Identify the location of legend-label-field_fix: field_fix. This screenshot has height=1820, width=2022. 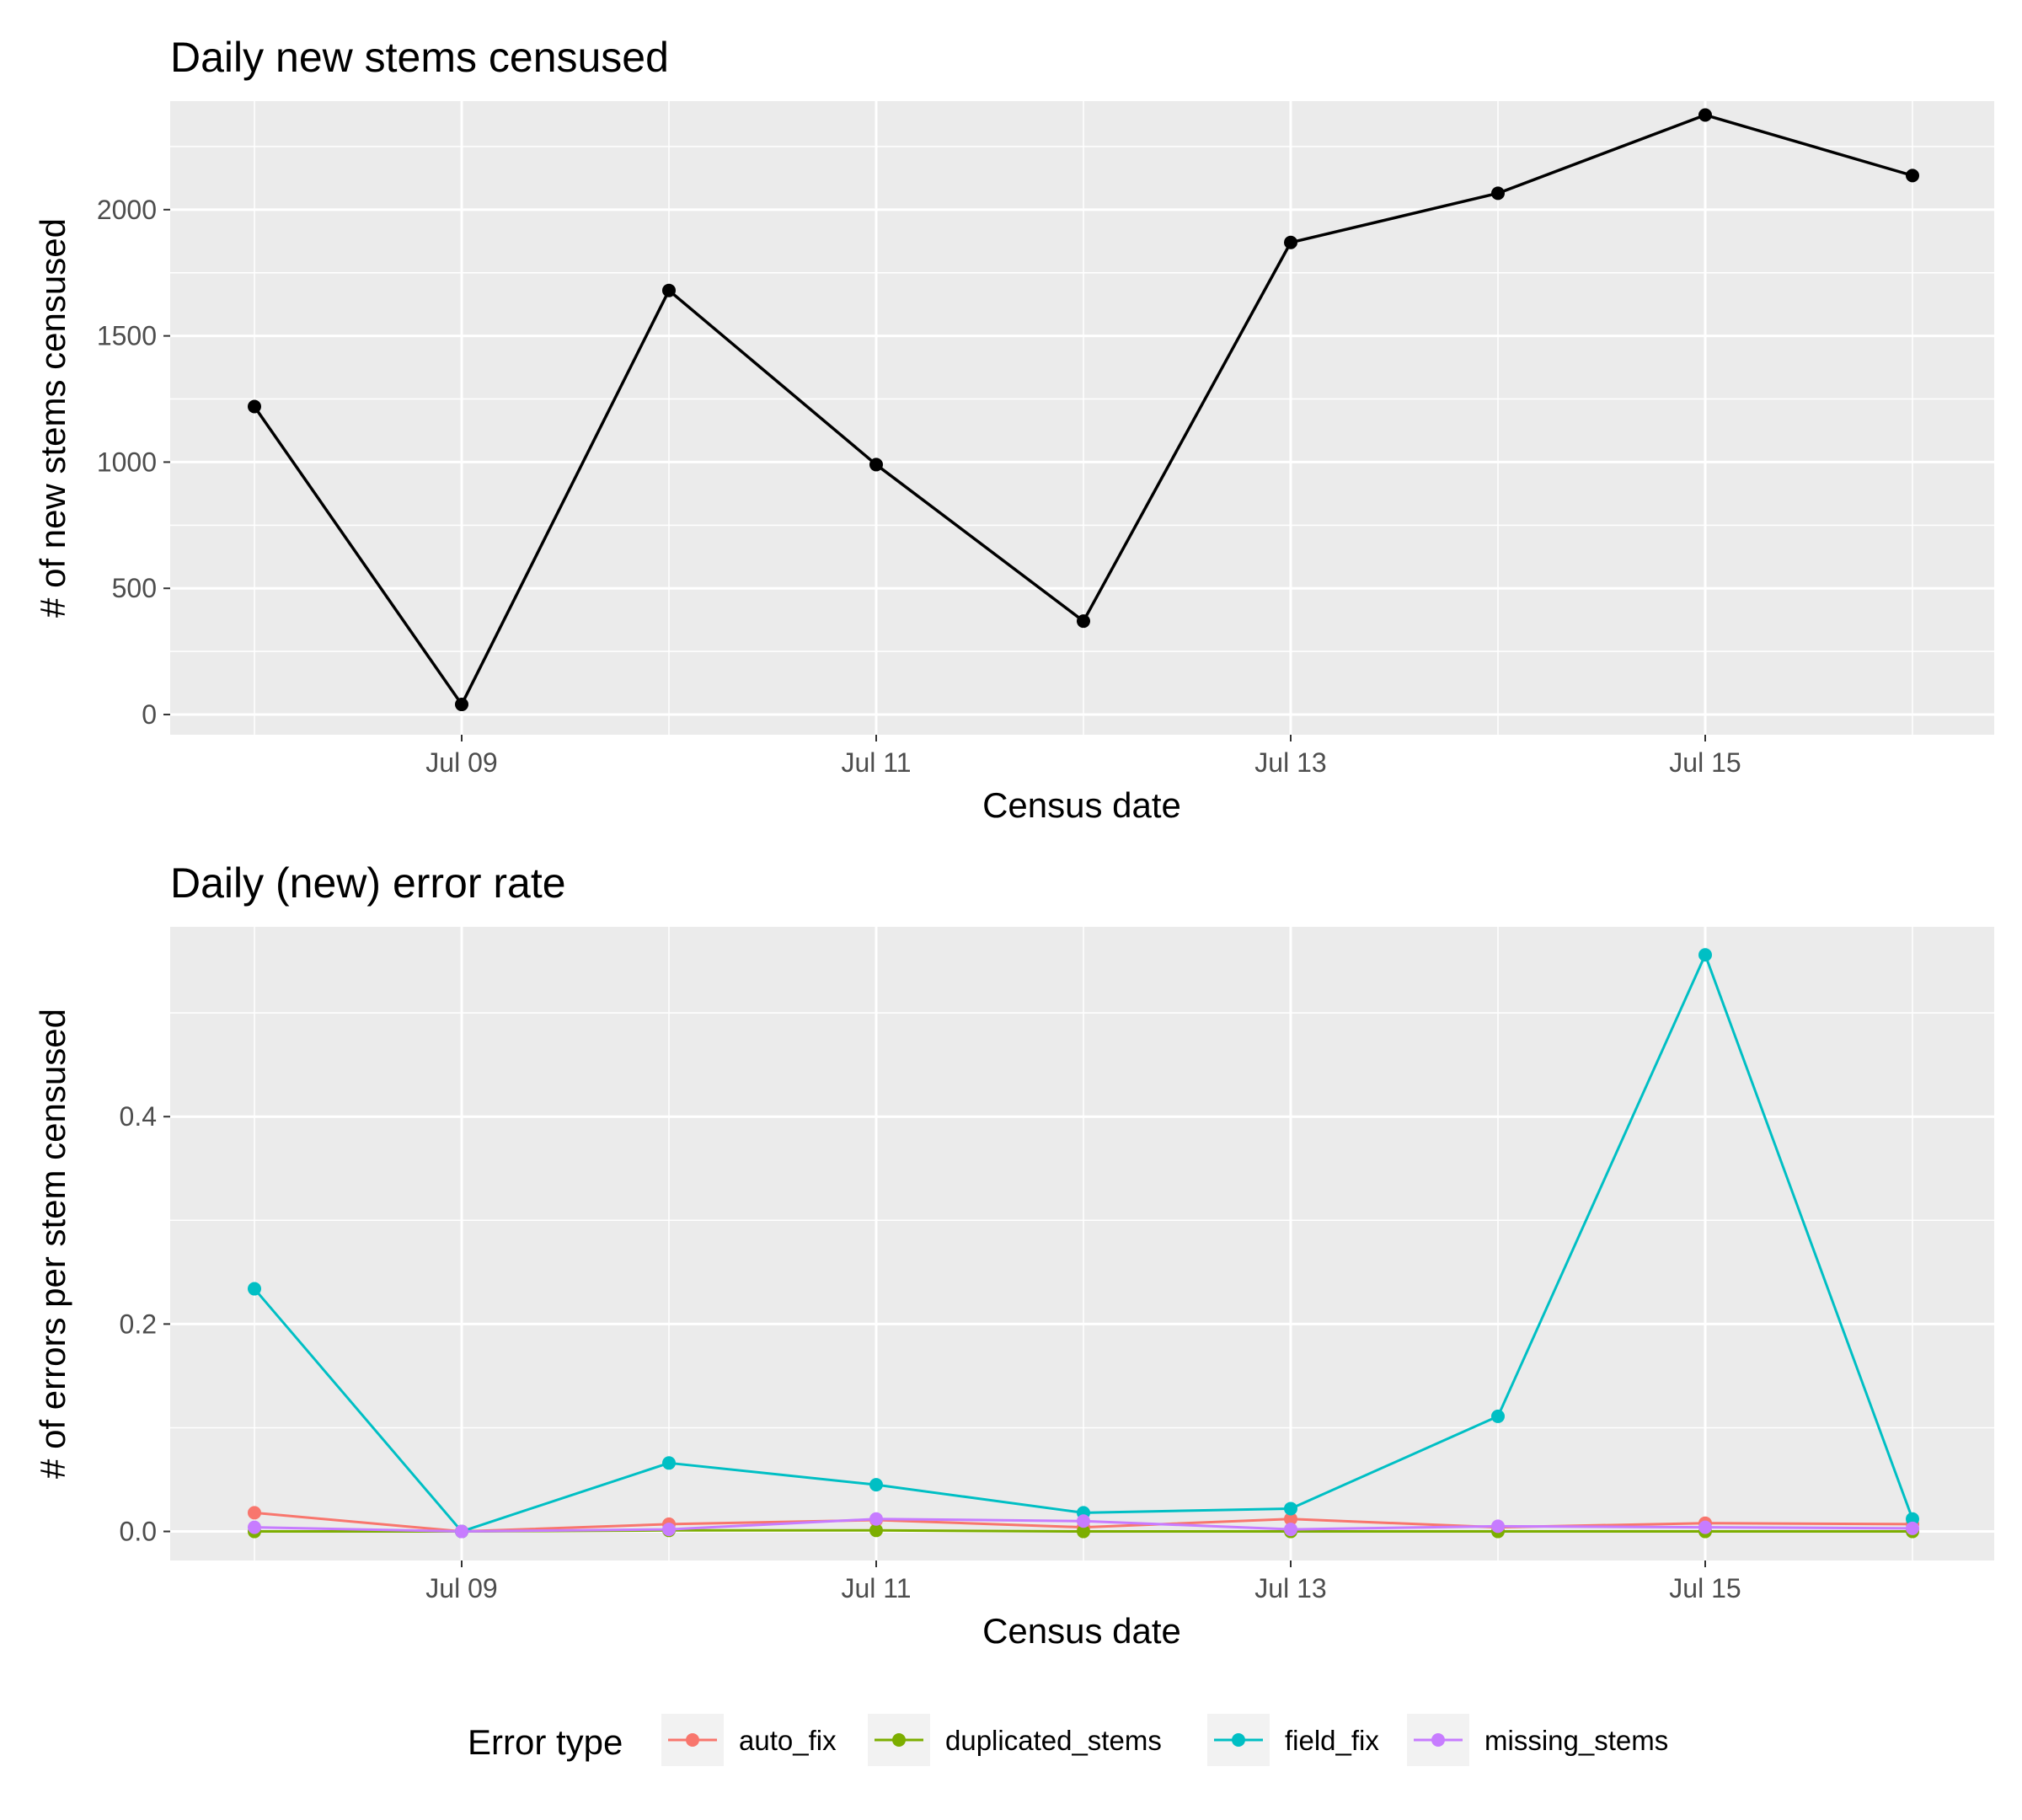
(1332, 1740).